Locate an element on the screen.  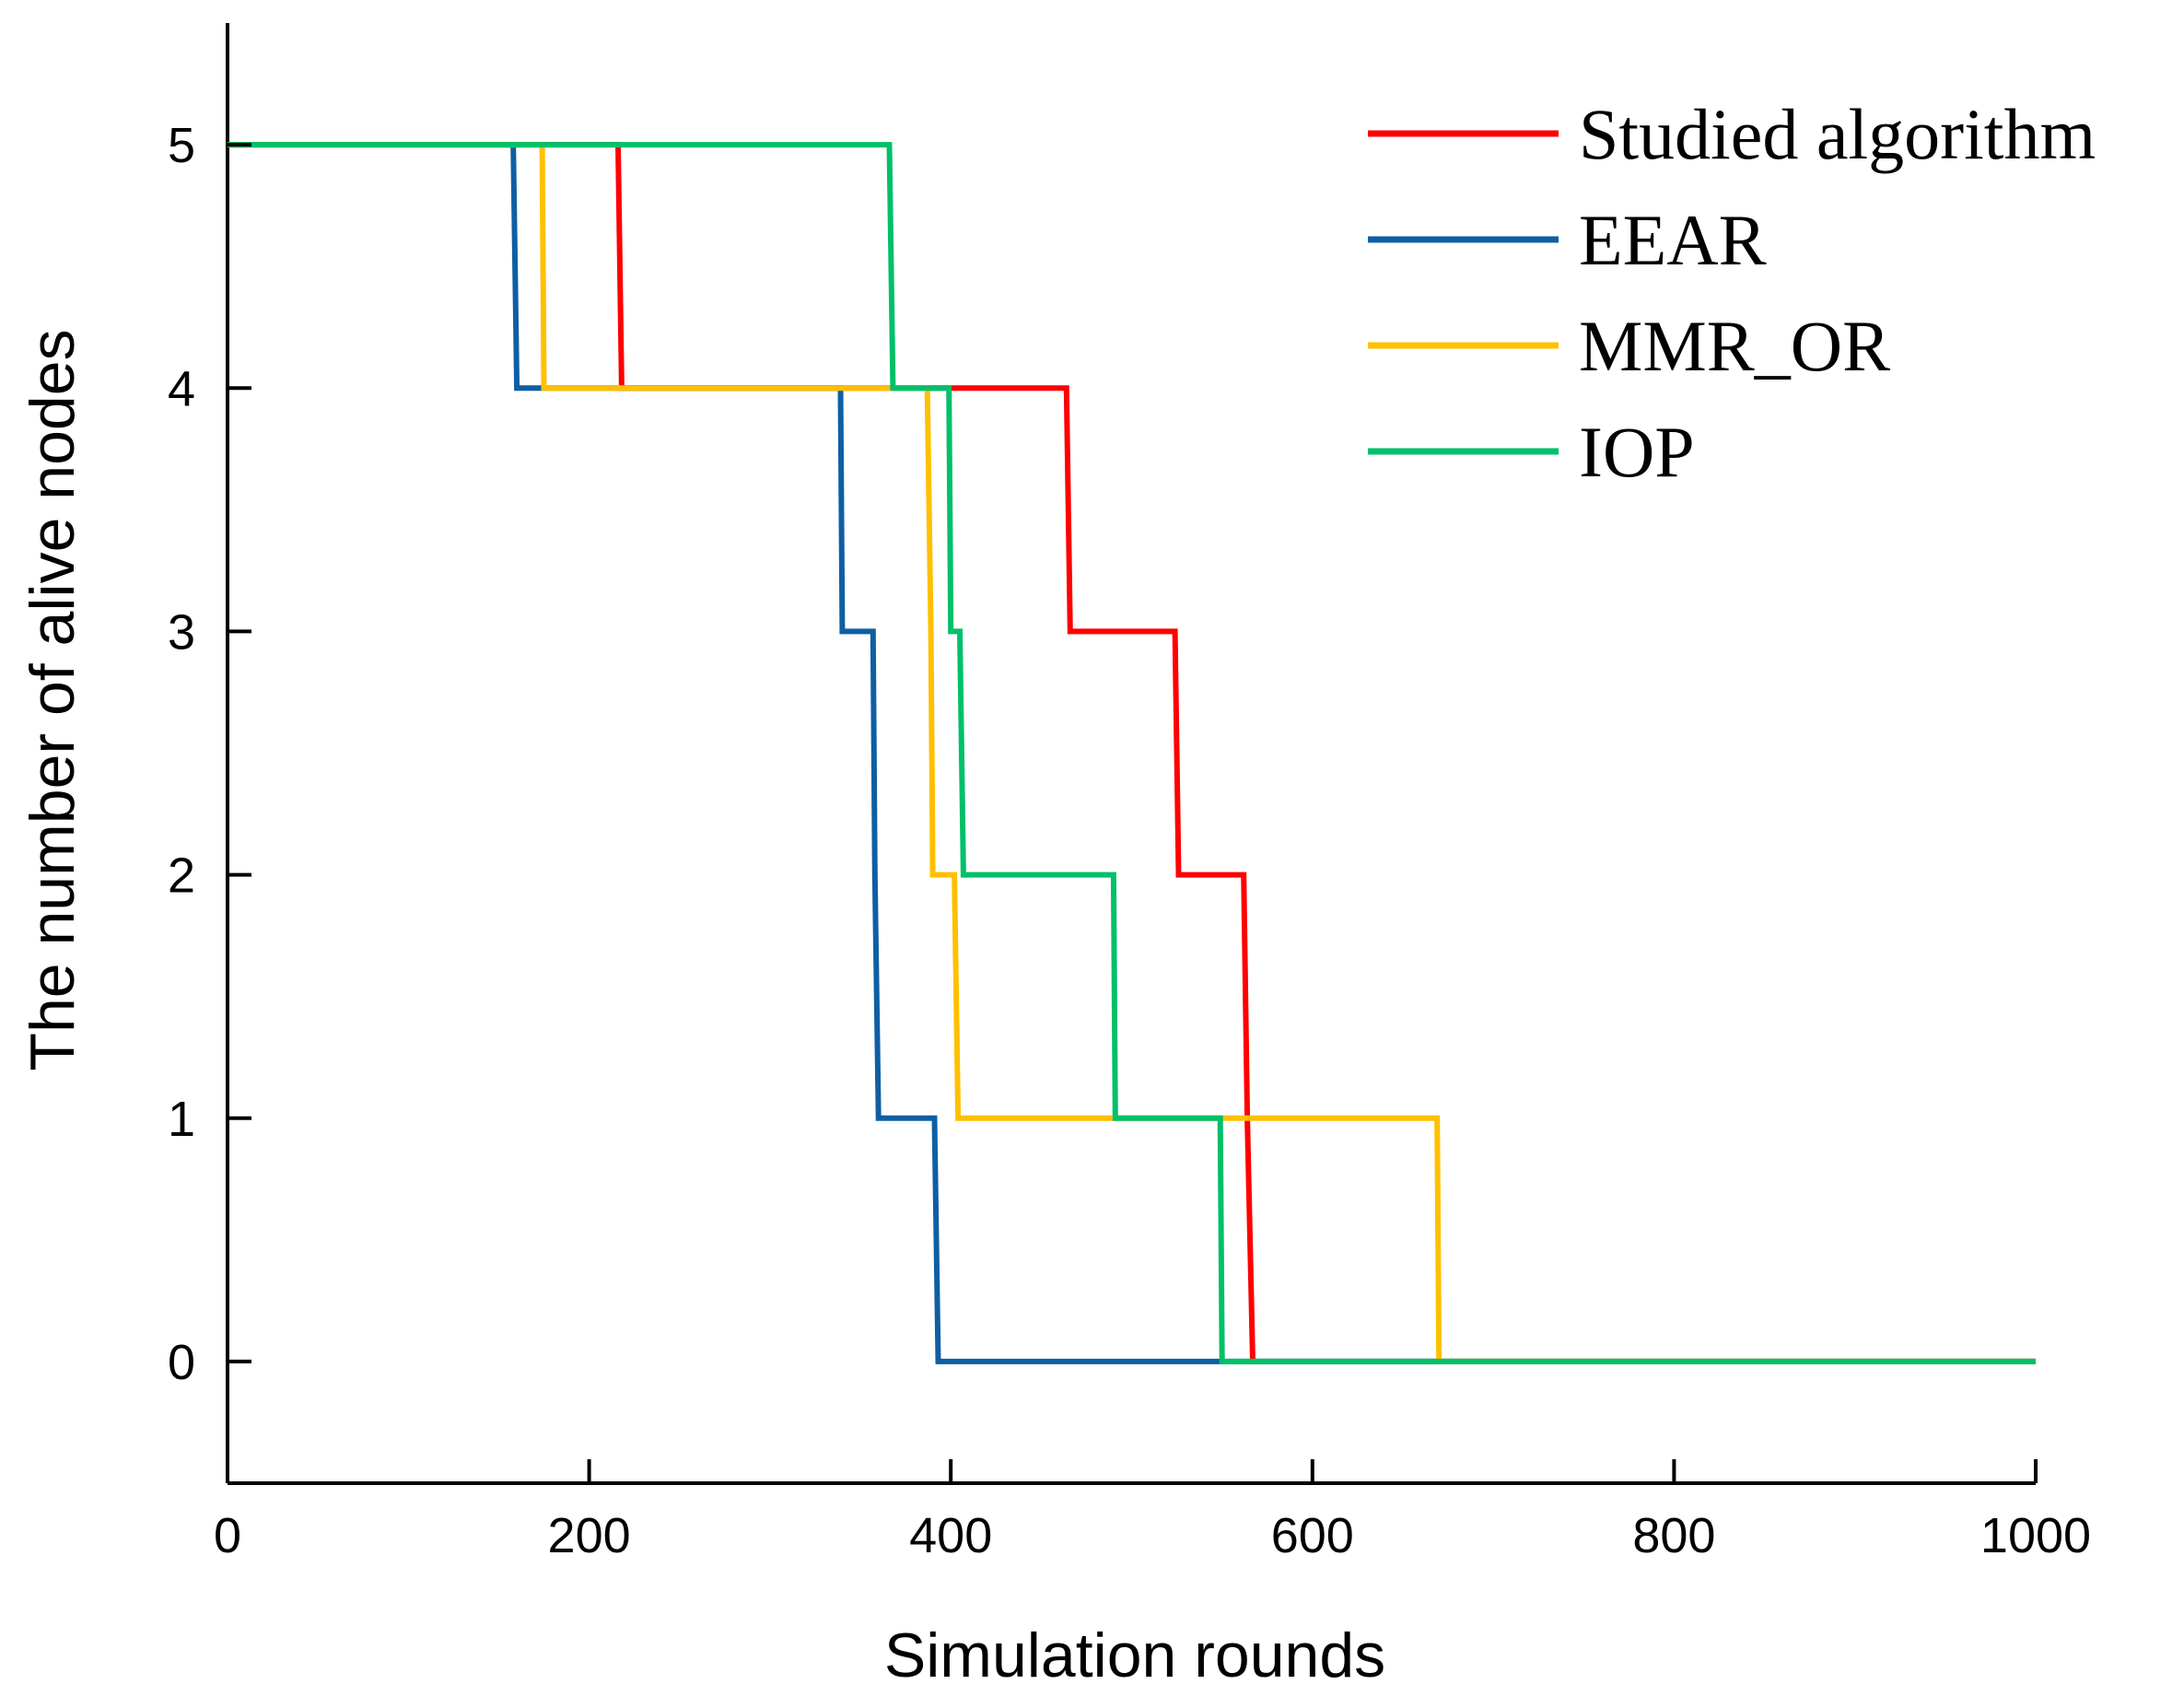
legend-label-mmr-or: MMR_OR is located at coordinates (1734, 346).